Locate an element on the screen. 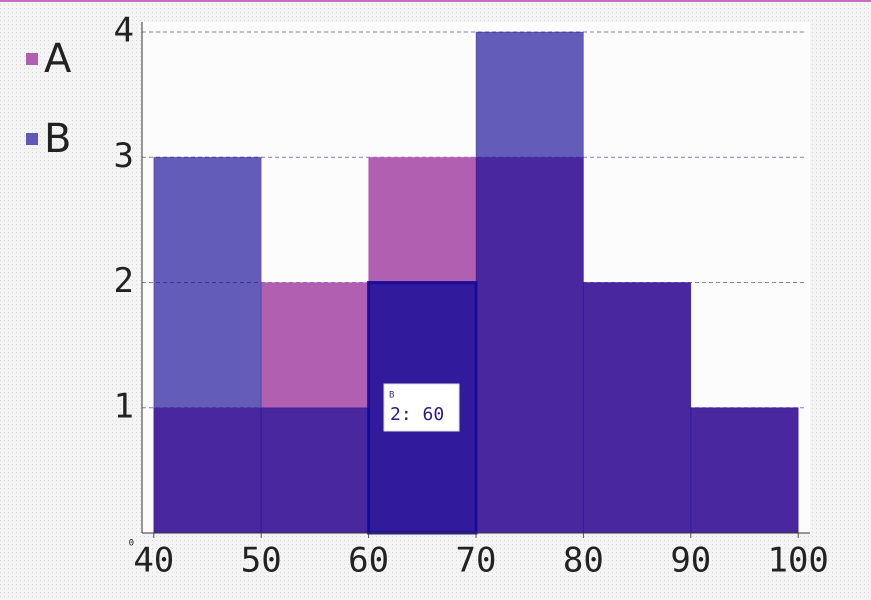 This screenshot has width=871, height=600. x-tick-label: 70 is located at coordinates (476, 561).